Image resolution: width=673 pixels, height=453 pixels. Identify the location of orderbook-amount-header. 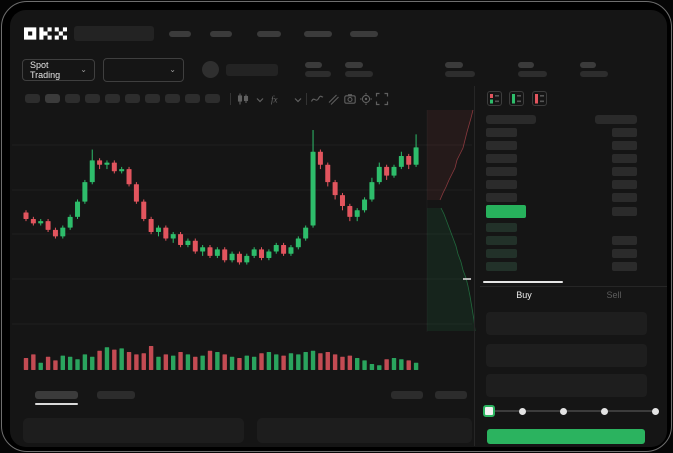
(616, 119).